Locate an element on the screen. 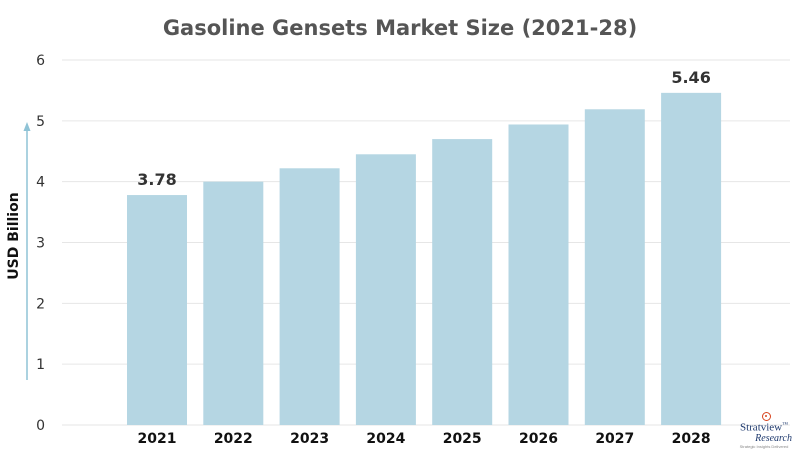  target-icon is located at coordinates (766, 416).